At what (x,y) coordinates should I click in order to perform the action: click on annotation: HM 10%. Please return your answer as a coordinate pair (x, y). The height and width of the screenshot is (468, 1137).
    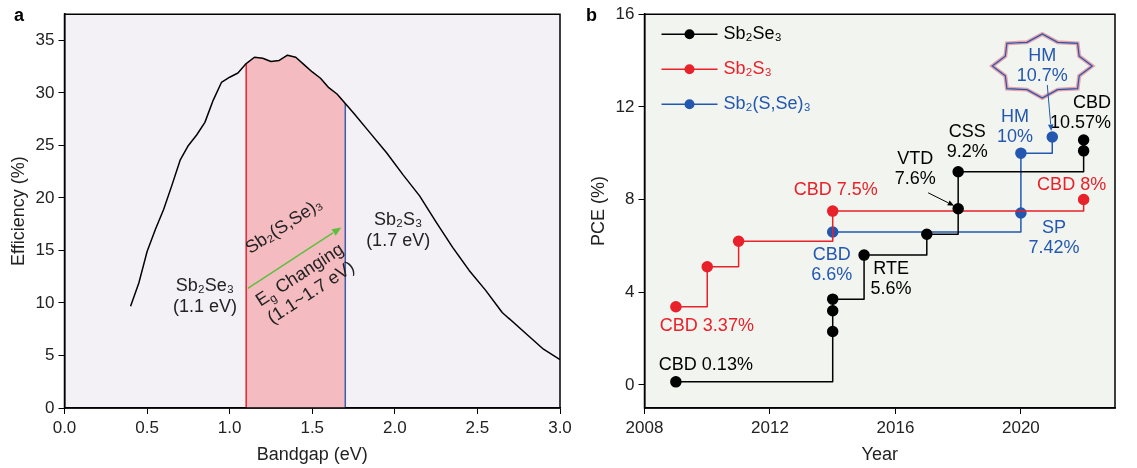
    Looking at the image, I should click on (1014, 126).